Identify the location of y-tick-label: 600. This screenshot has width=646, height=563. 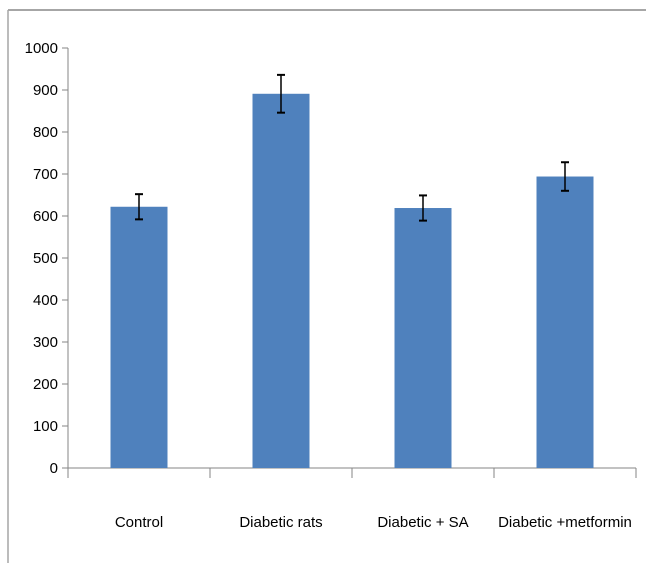
(45, 216).